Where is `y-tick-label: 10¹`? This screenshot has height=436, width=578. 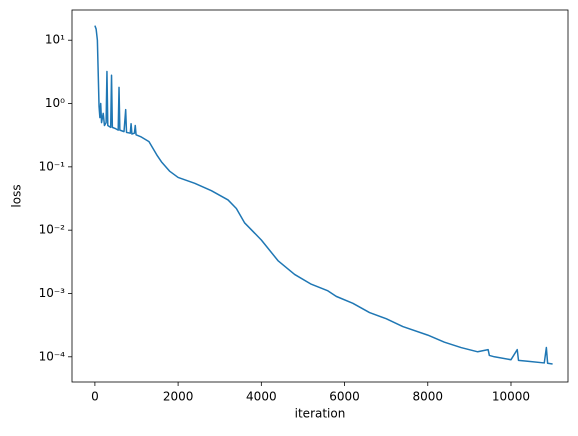 y-tick-label: 10¹ is located at coordinates (55, 40).